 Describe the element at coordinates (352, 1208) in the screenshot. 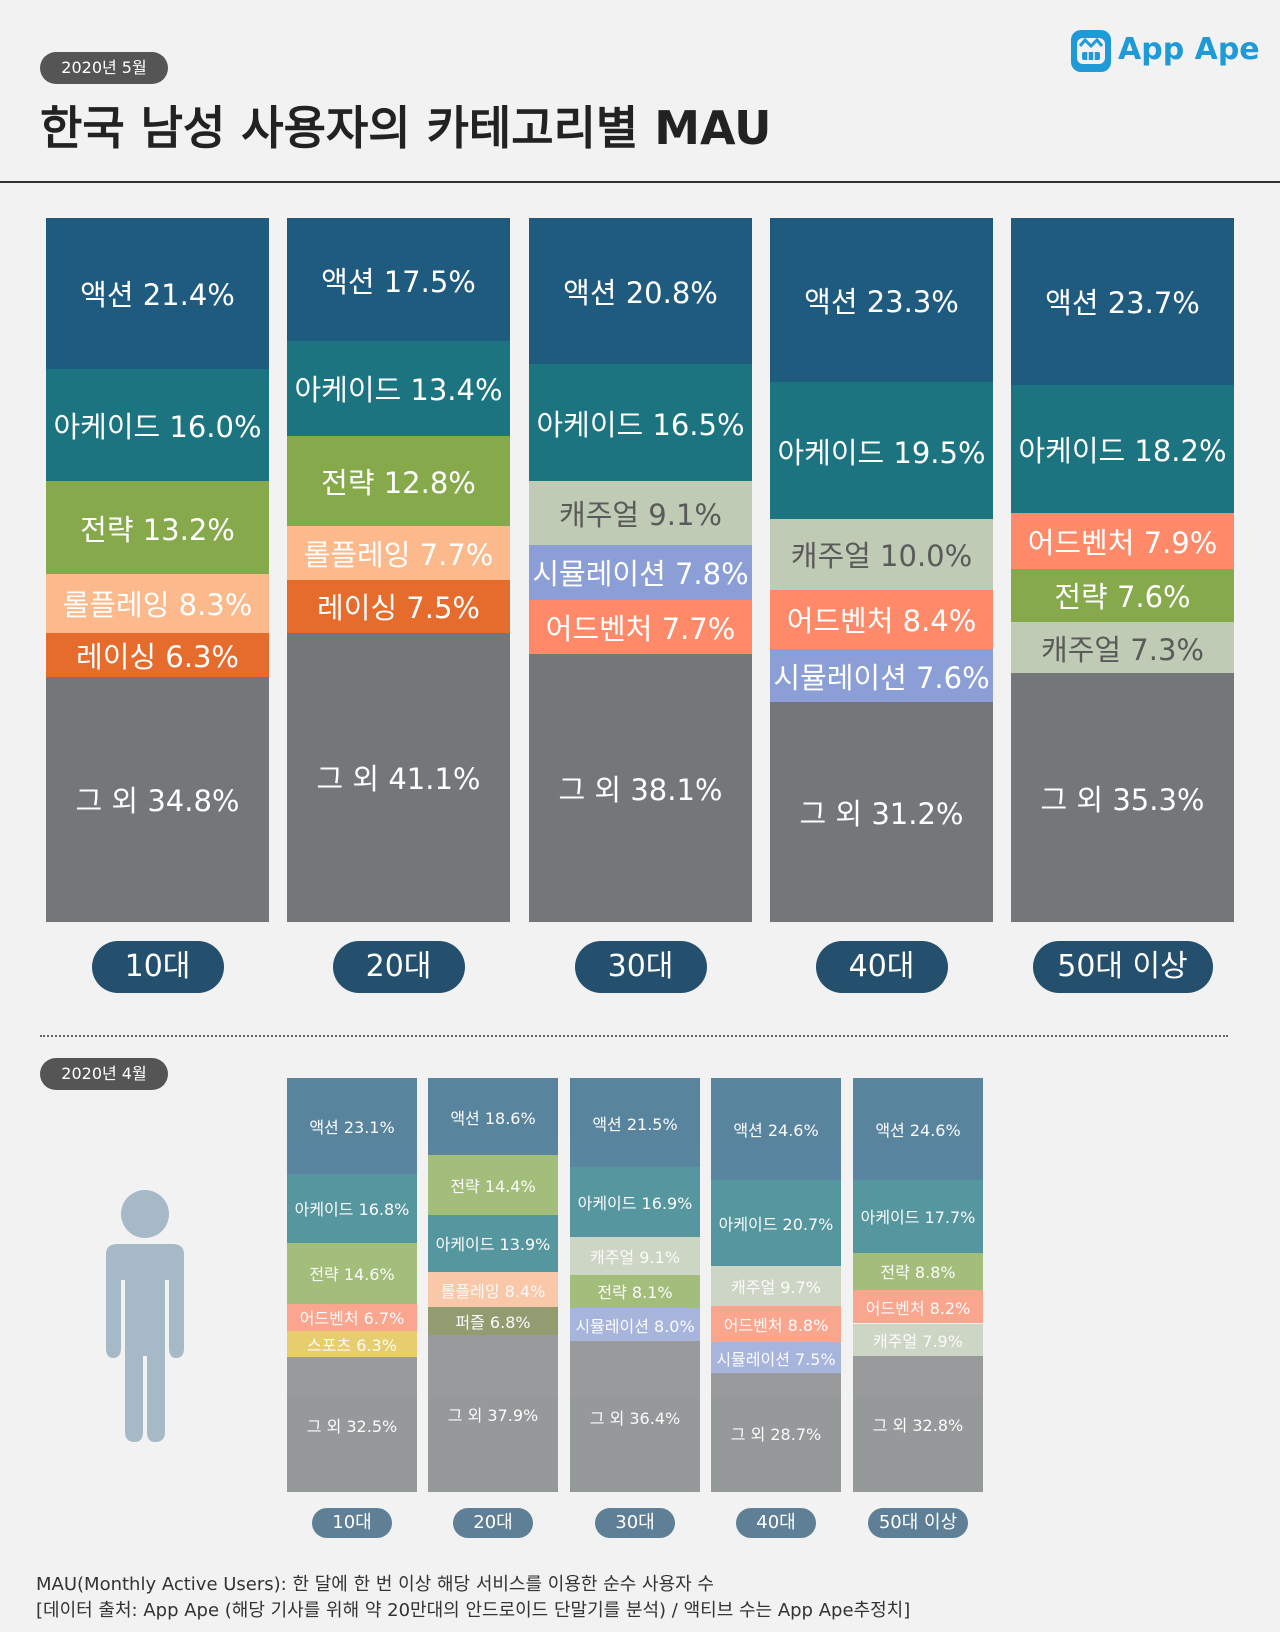

I see `bar-segment: 아케이드 16.8%` at that location.